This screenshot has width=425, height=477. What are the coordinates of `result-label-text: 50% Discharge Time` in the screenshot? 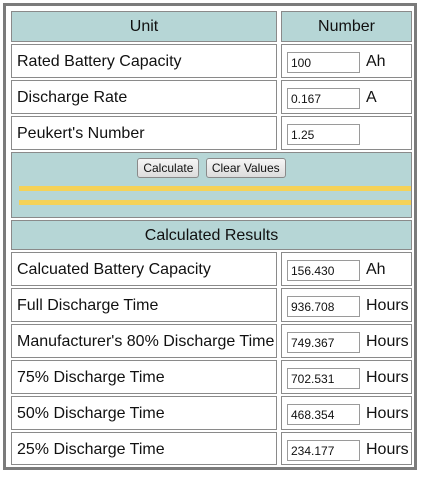 It's located at (91, 413).